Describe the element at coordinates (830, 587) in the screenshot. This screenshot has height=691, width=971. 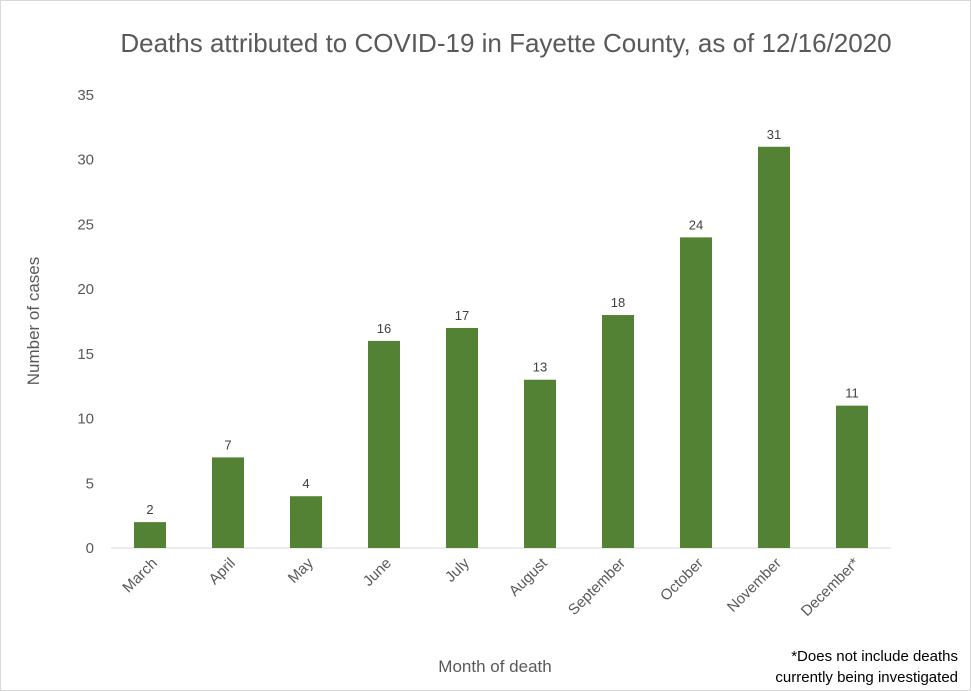
I see `x-tick-label: December*` at that location.